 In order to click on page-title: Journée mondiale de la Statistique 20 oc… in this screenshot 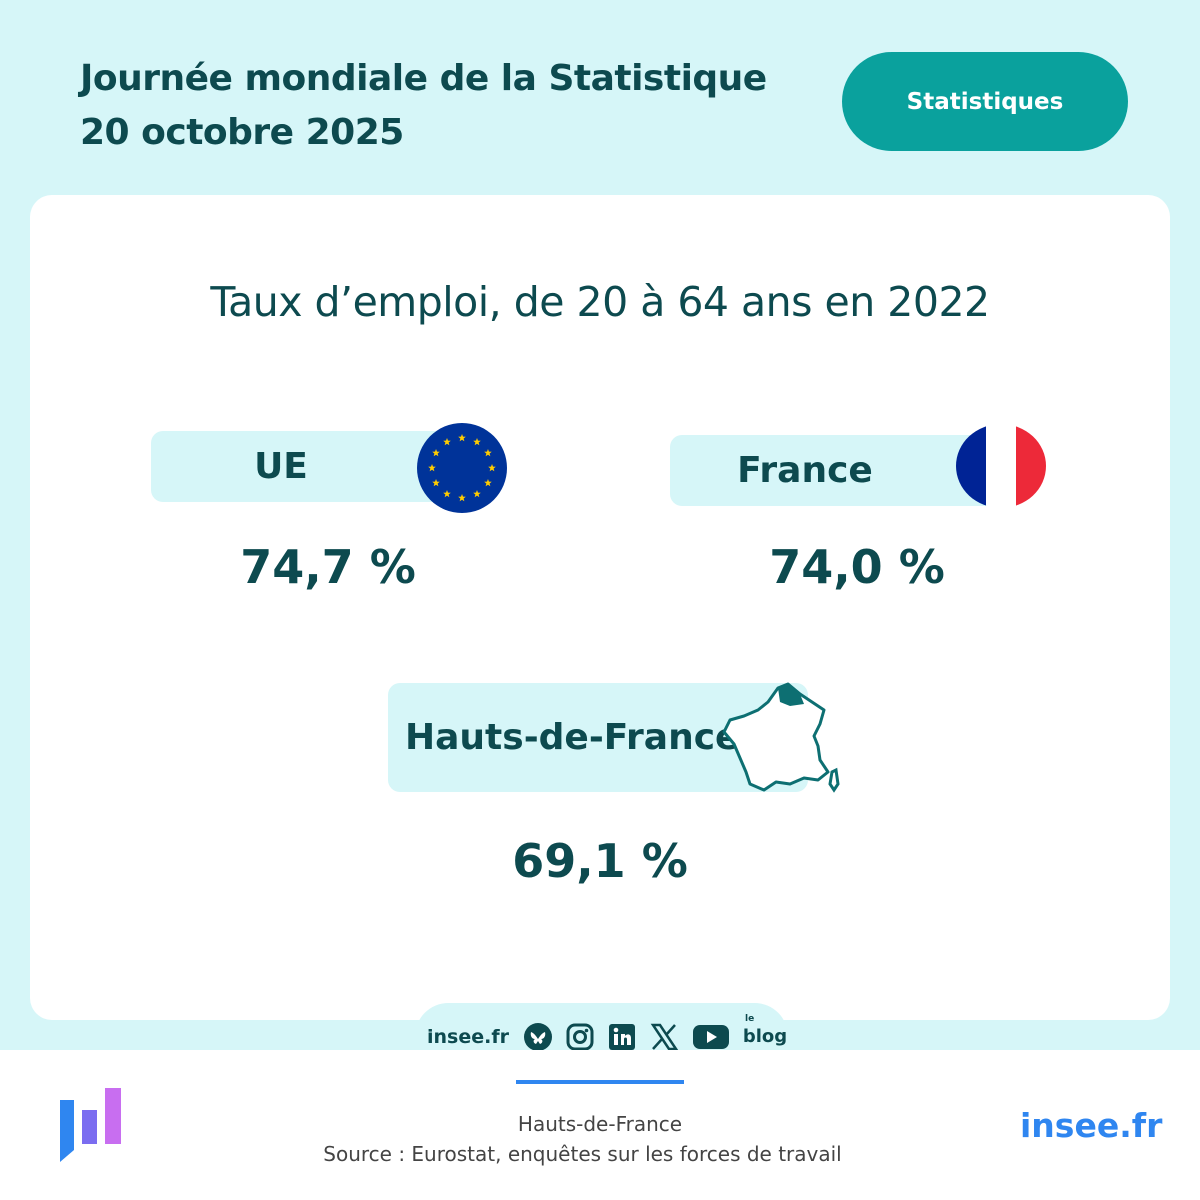, I will do `click(423, 106)`.